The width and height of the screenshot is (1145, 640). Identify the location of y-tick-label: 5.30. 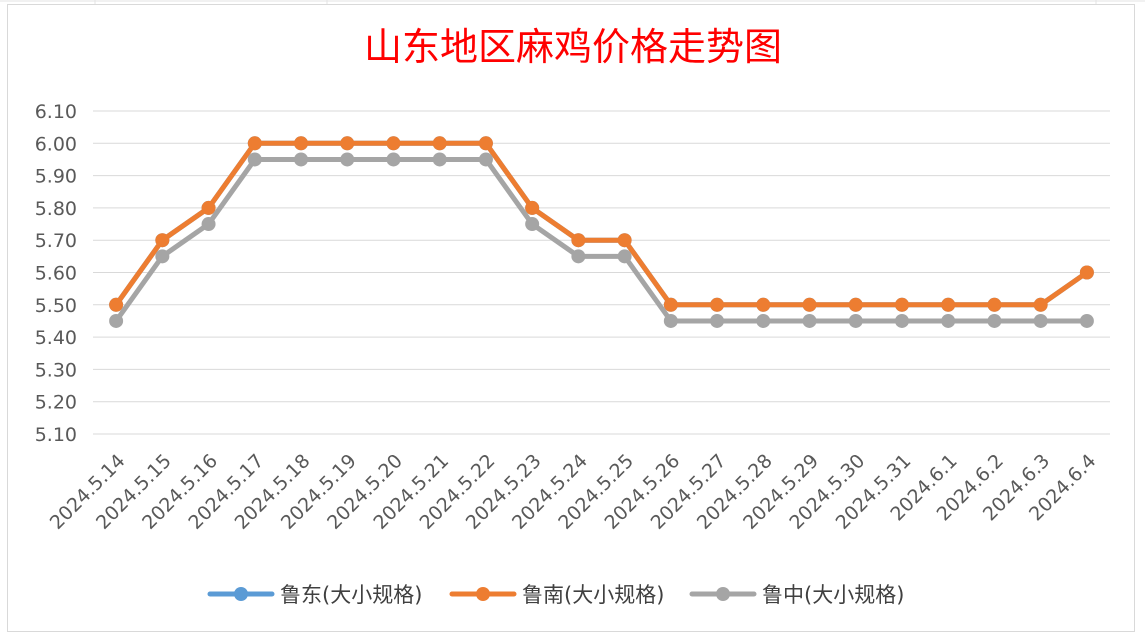
(56, 370).